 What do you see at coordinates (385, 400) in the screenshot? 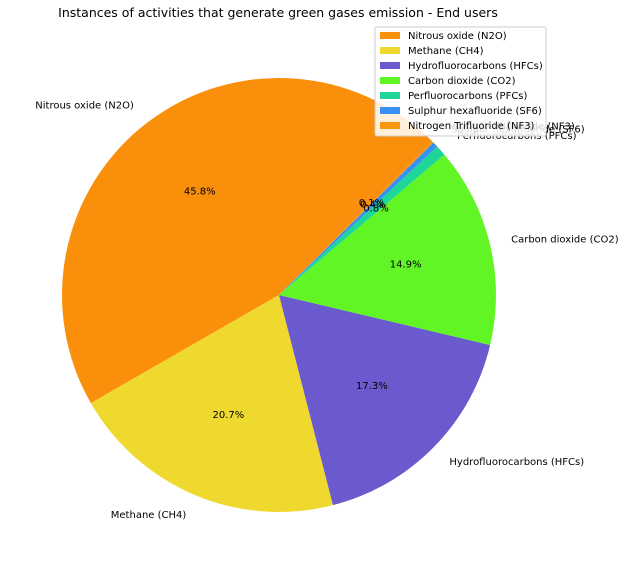
I see `pie-slice-hydrofluorocarbons-hfcs` at bounding box center [385, 400].